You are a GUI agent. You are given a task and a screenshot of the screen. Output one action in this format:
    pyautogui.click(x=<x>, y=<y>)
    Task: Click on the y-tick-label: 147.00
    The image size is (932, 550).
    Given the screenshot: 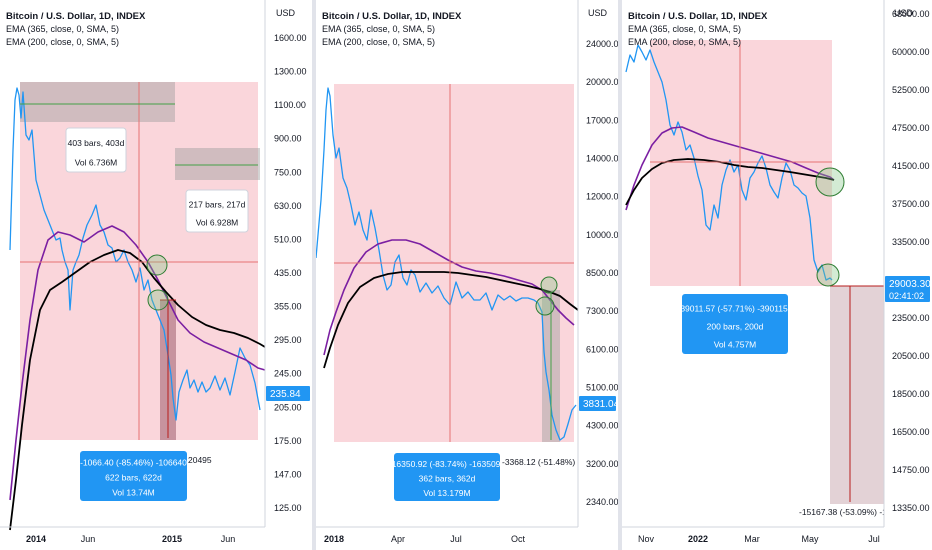 What is the action you would take?
    pyautogui.click(x=288, y=474)
    